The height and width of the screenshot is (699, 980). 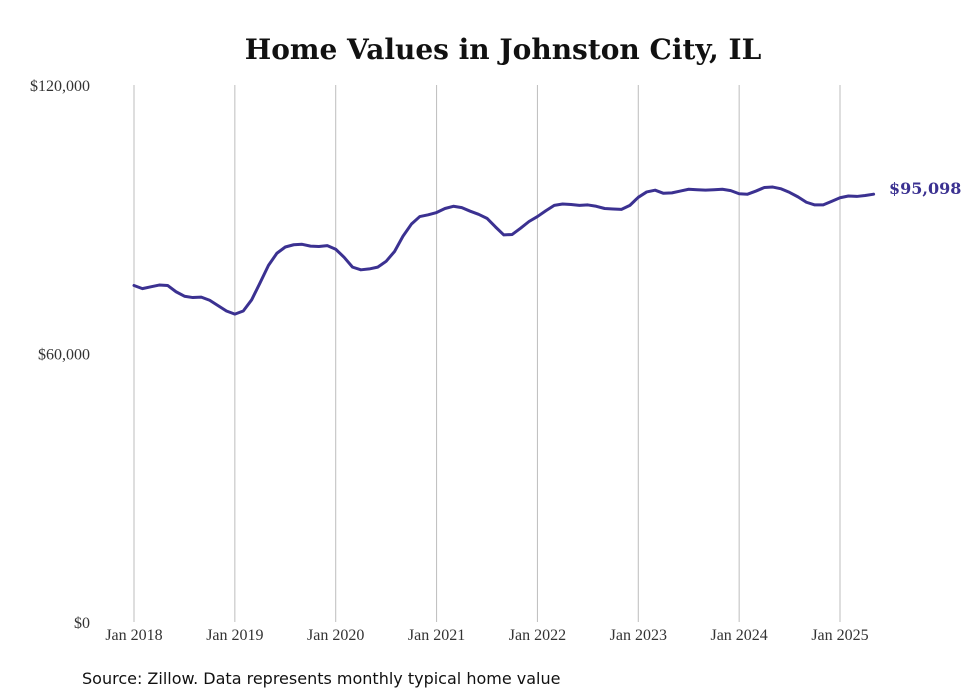 I want to click on home-value-line, so click(x=504, y=250).